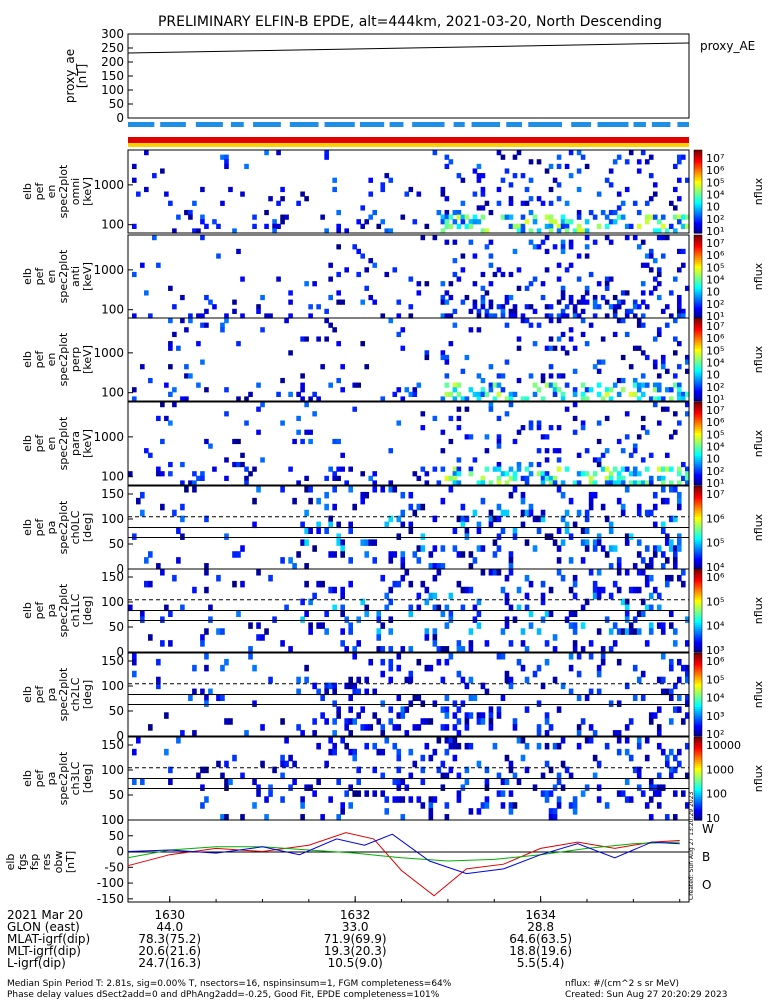 The image size is (775, 1000). I want to click on colorbar-tick-label: 10⁵, so click(715, 267).